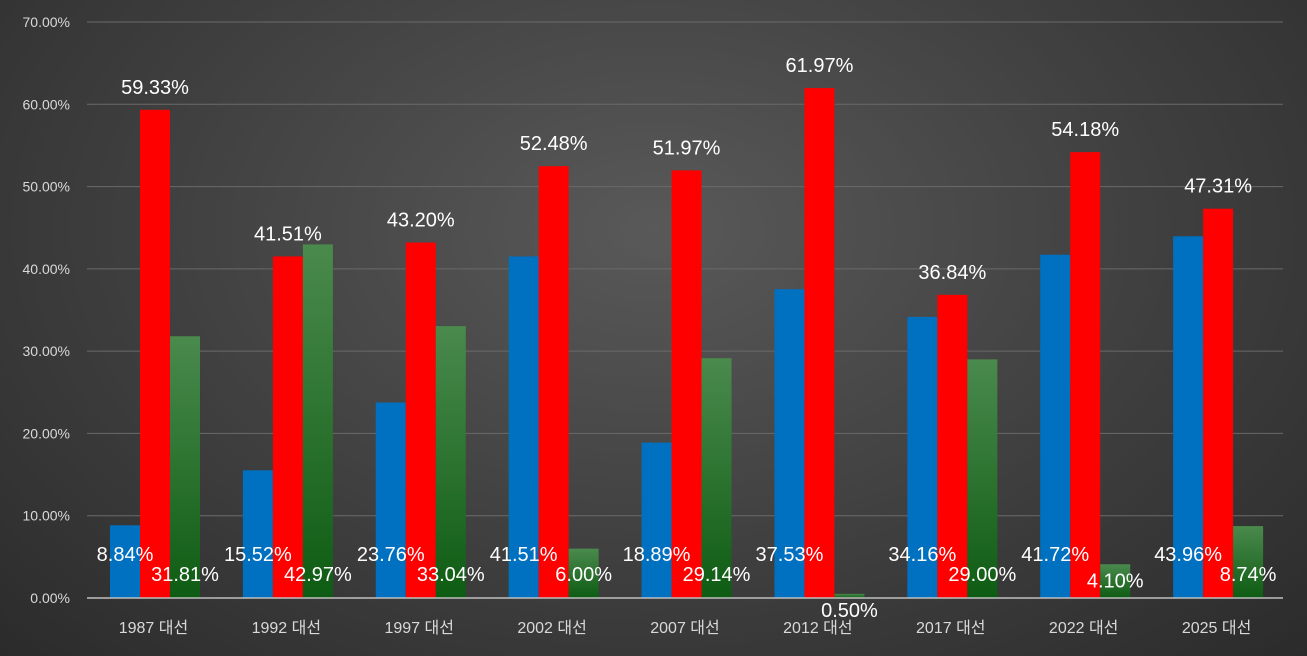  Describe the element at coordinates (1216, 628) in the screenshot. I see `x-category-label: 2025 대선` at that location.